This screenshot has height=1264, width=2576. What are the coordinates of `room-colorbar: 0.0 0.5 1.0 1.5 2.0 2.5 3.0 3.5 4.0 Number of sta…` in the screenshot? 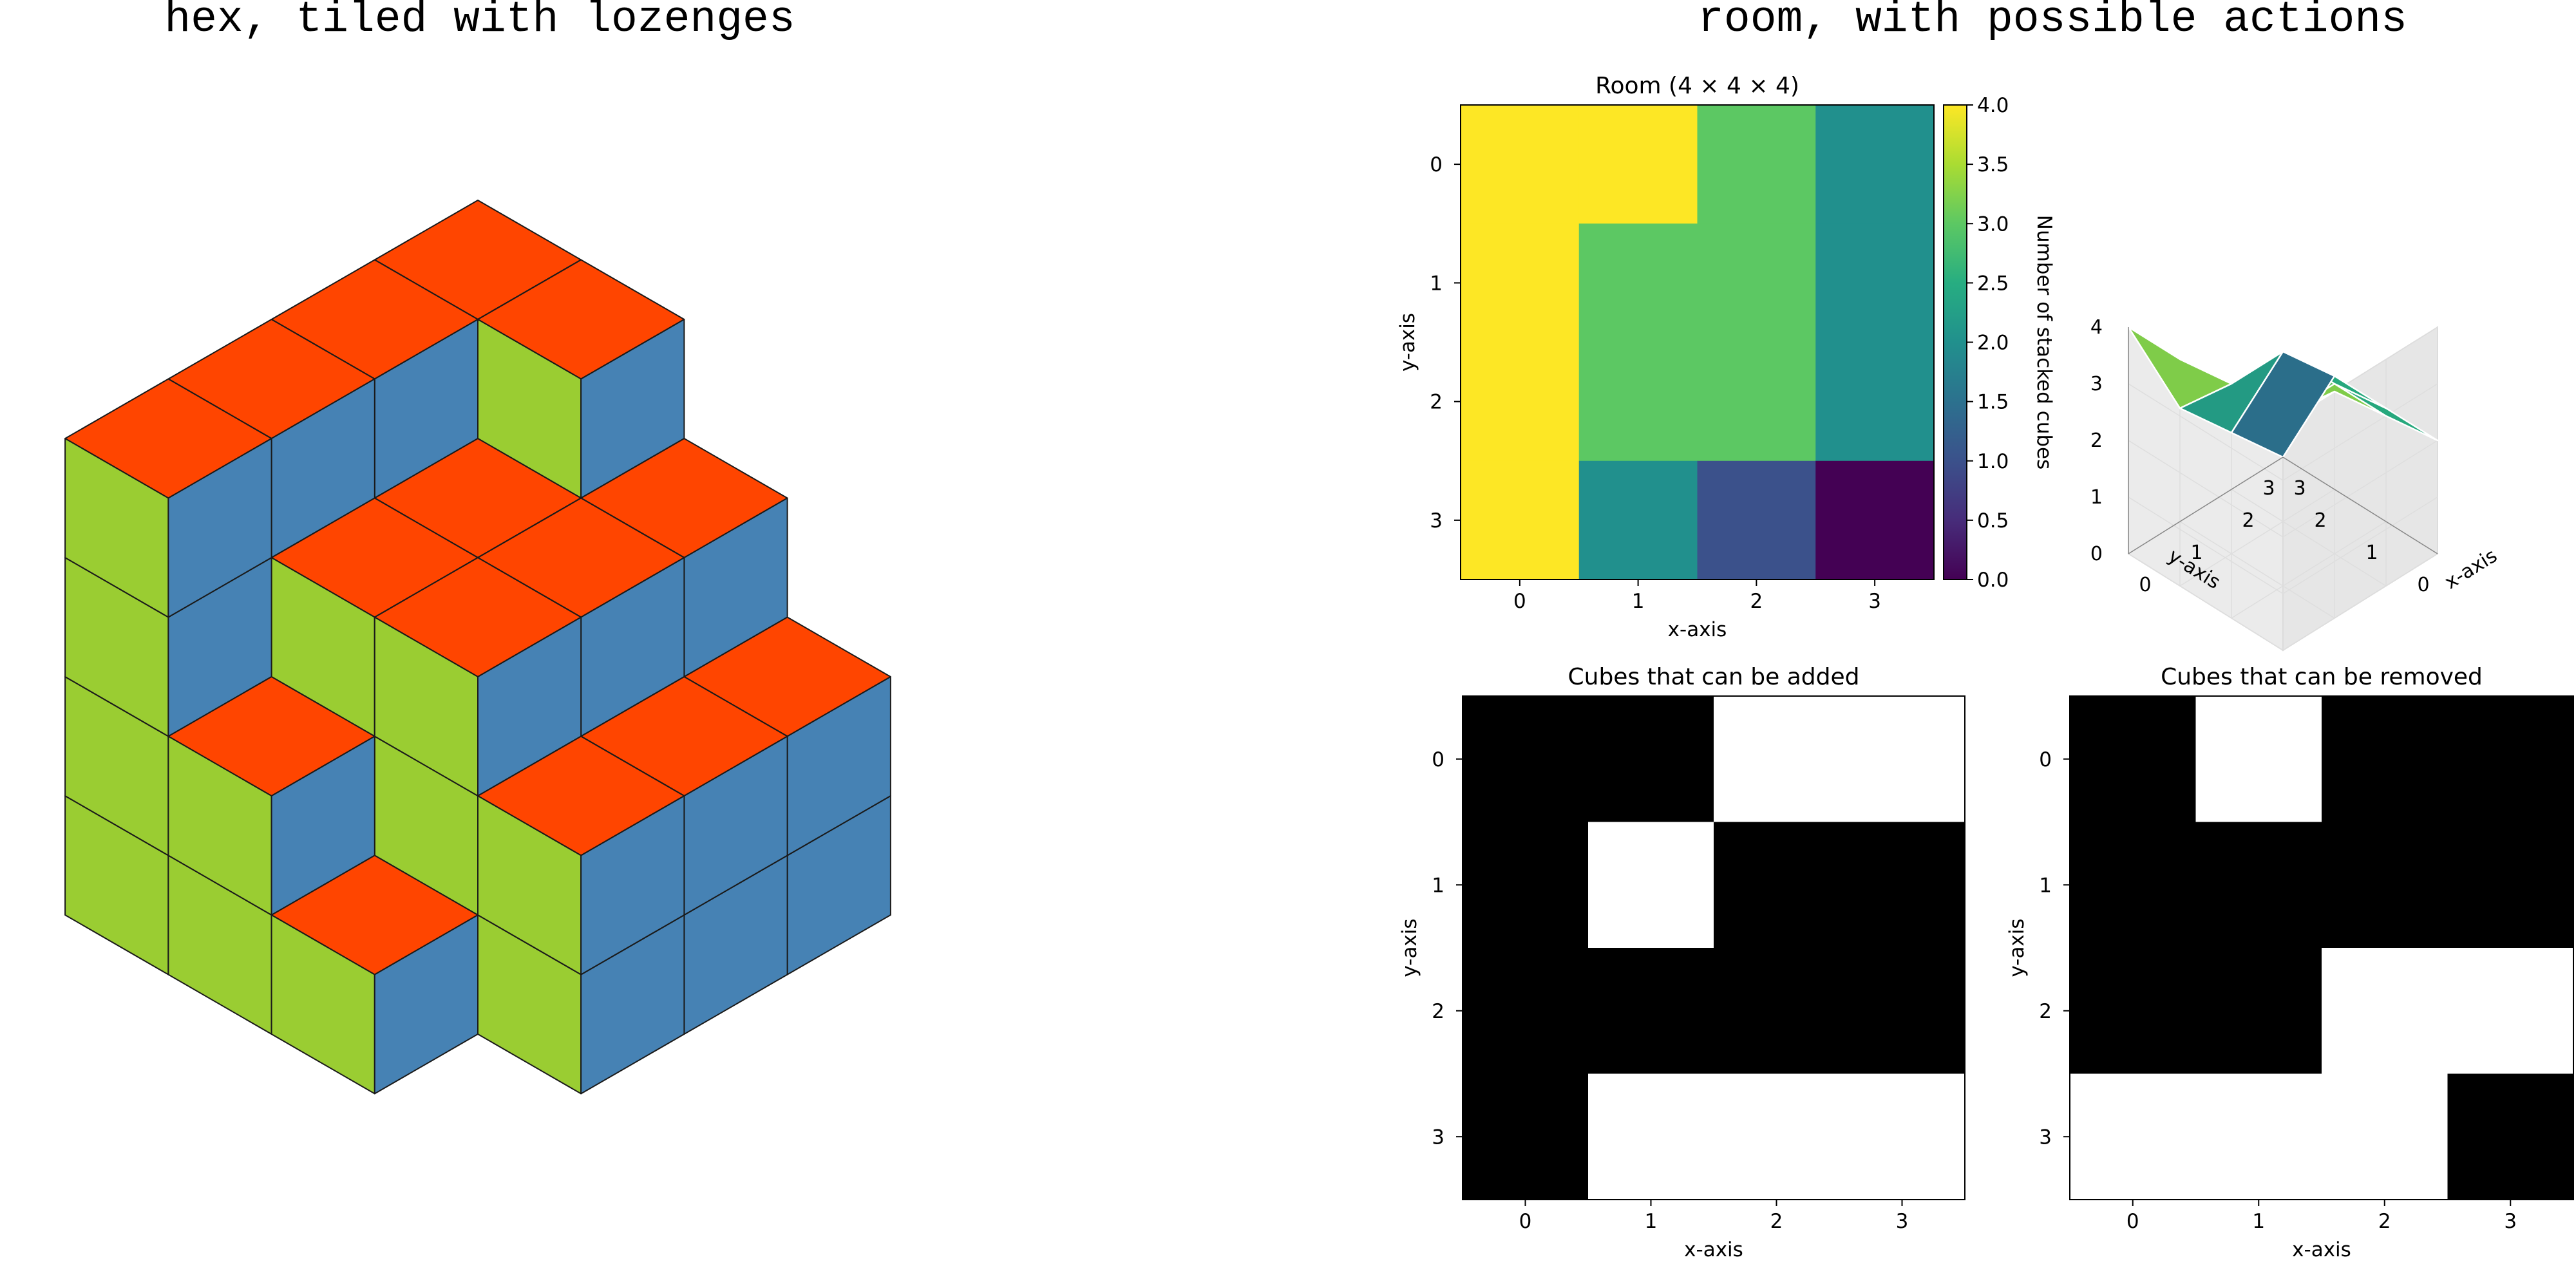 It's located at (1999, 343).